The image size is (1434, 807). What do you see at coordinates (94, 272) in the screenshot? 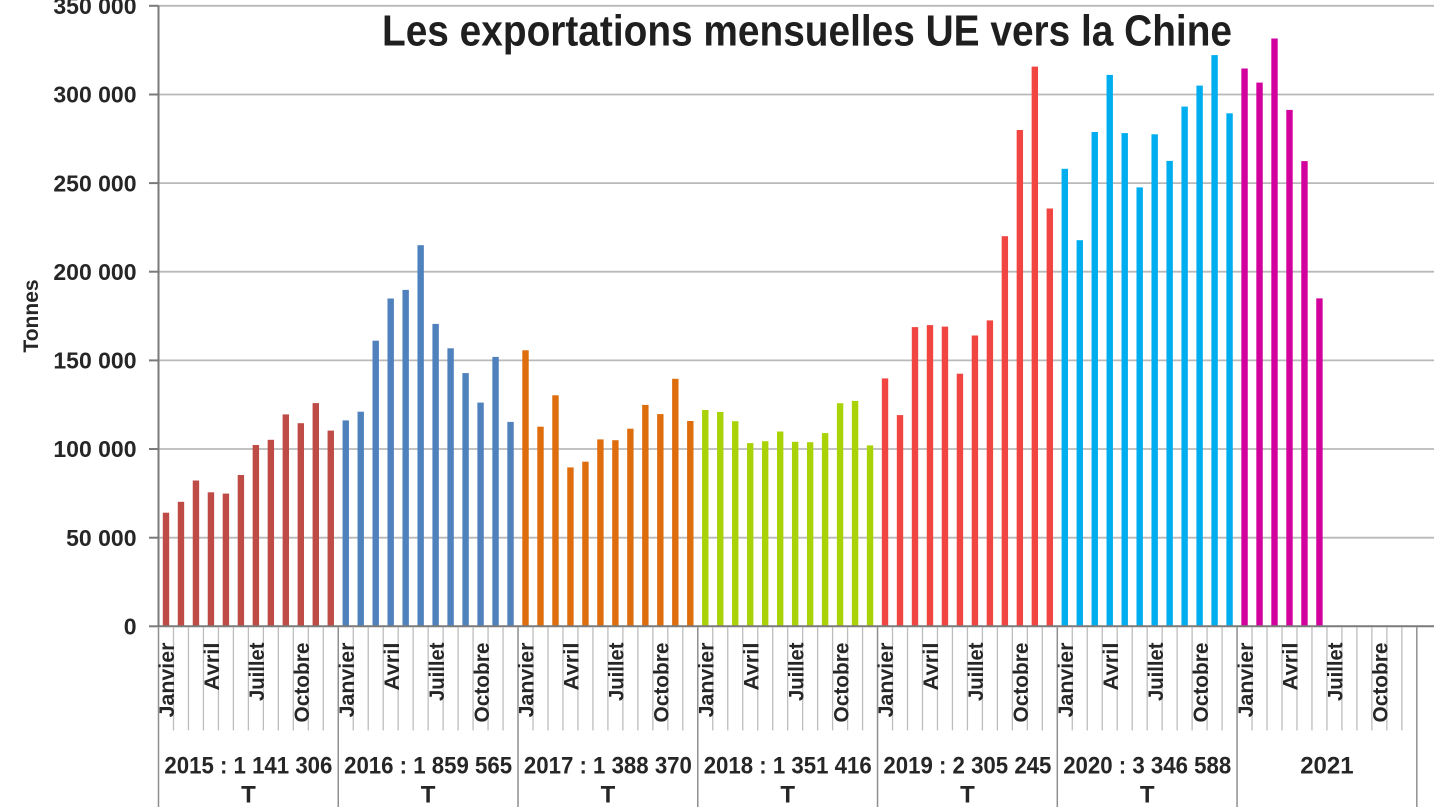
I see `svg-text: 200 000` at bounding box center [94, 272].